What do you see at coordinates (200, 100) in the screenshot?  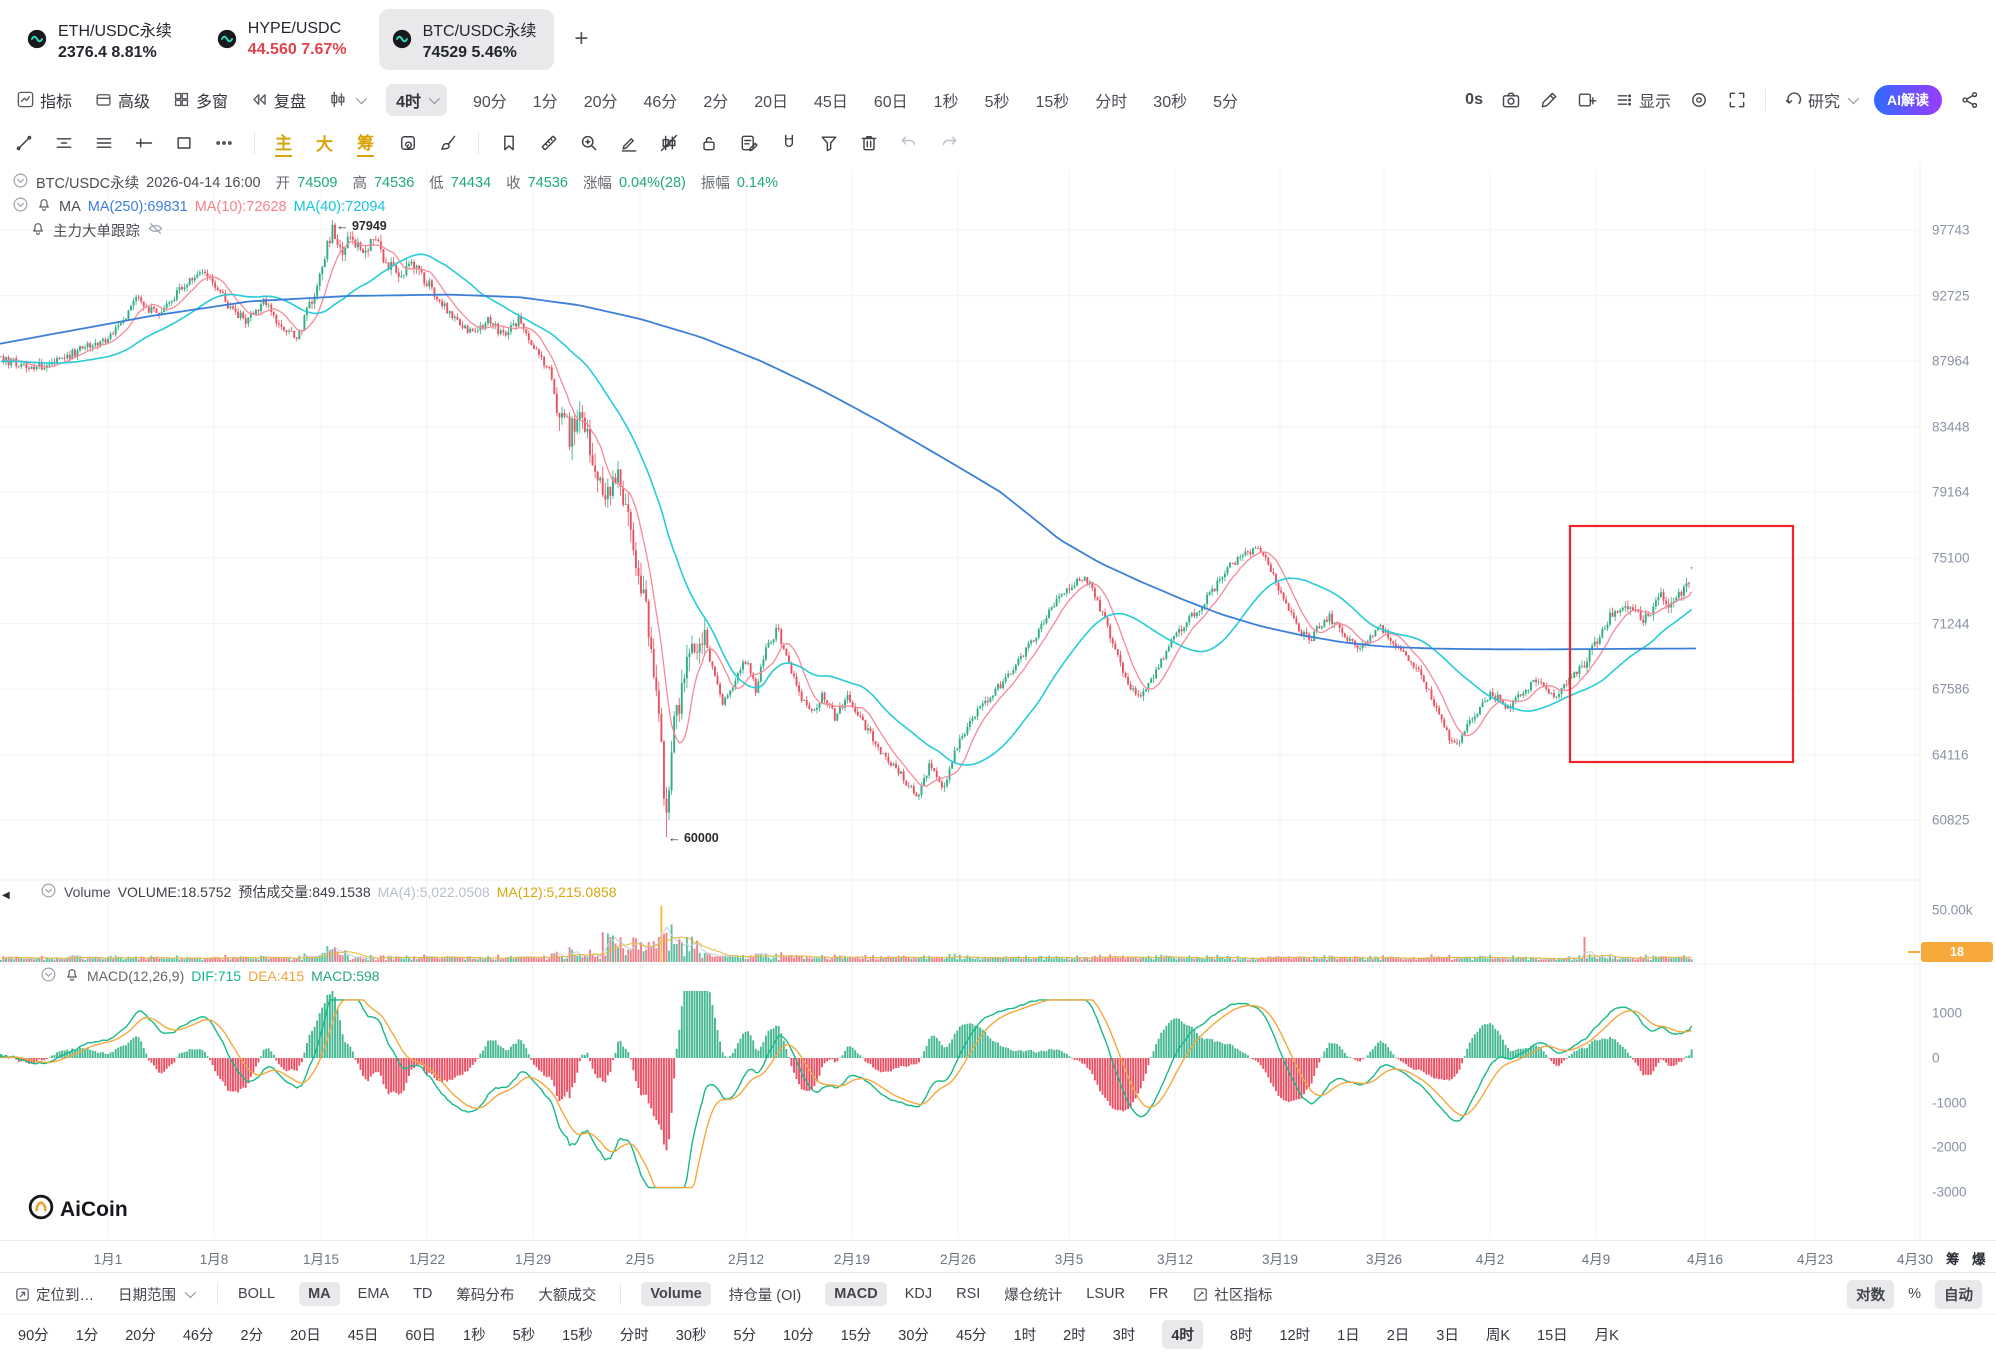 I see `menu-grid-button: 多窗` at bounding box center [200, 100].